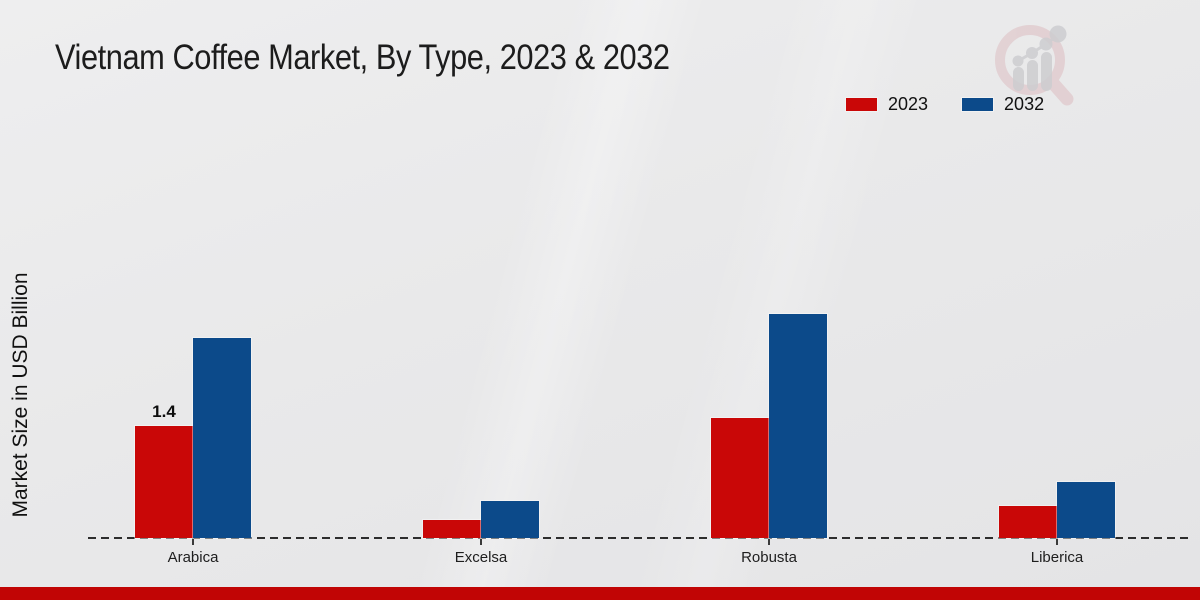  What do you see at coordinates (769, 557) in the screenshot?
I see `x-axis-label-robusta: Robusta` at bounding box center [769, 557].